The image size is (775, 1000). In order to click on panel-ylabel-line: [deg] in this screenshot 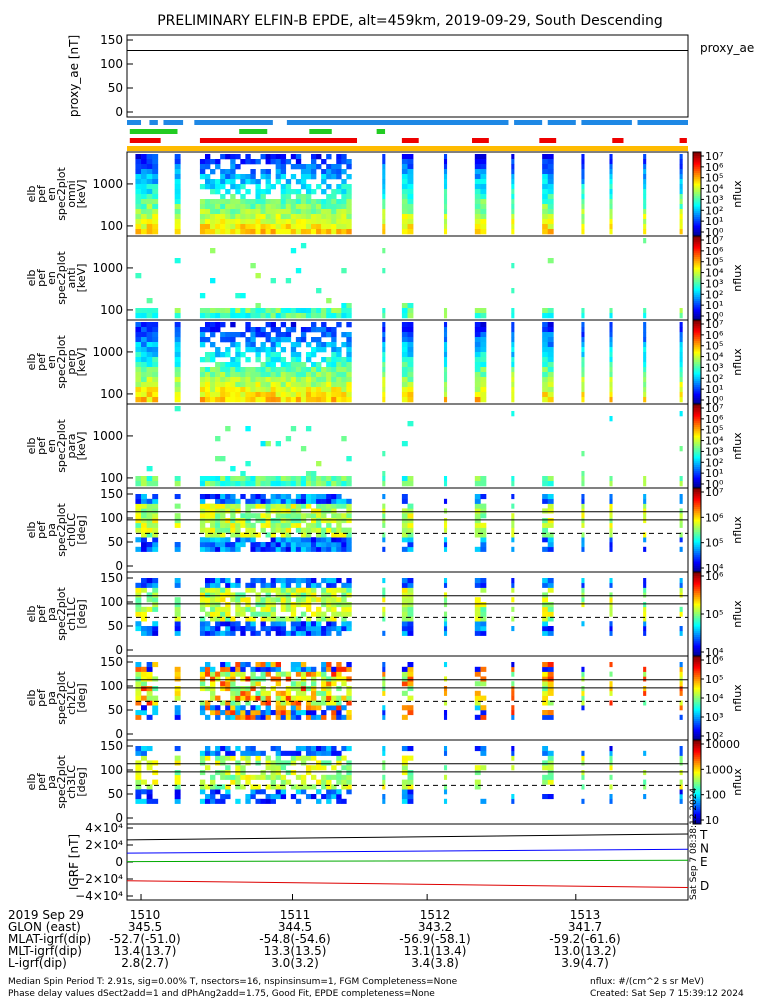, I will do `click(81, 781)`.